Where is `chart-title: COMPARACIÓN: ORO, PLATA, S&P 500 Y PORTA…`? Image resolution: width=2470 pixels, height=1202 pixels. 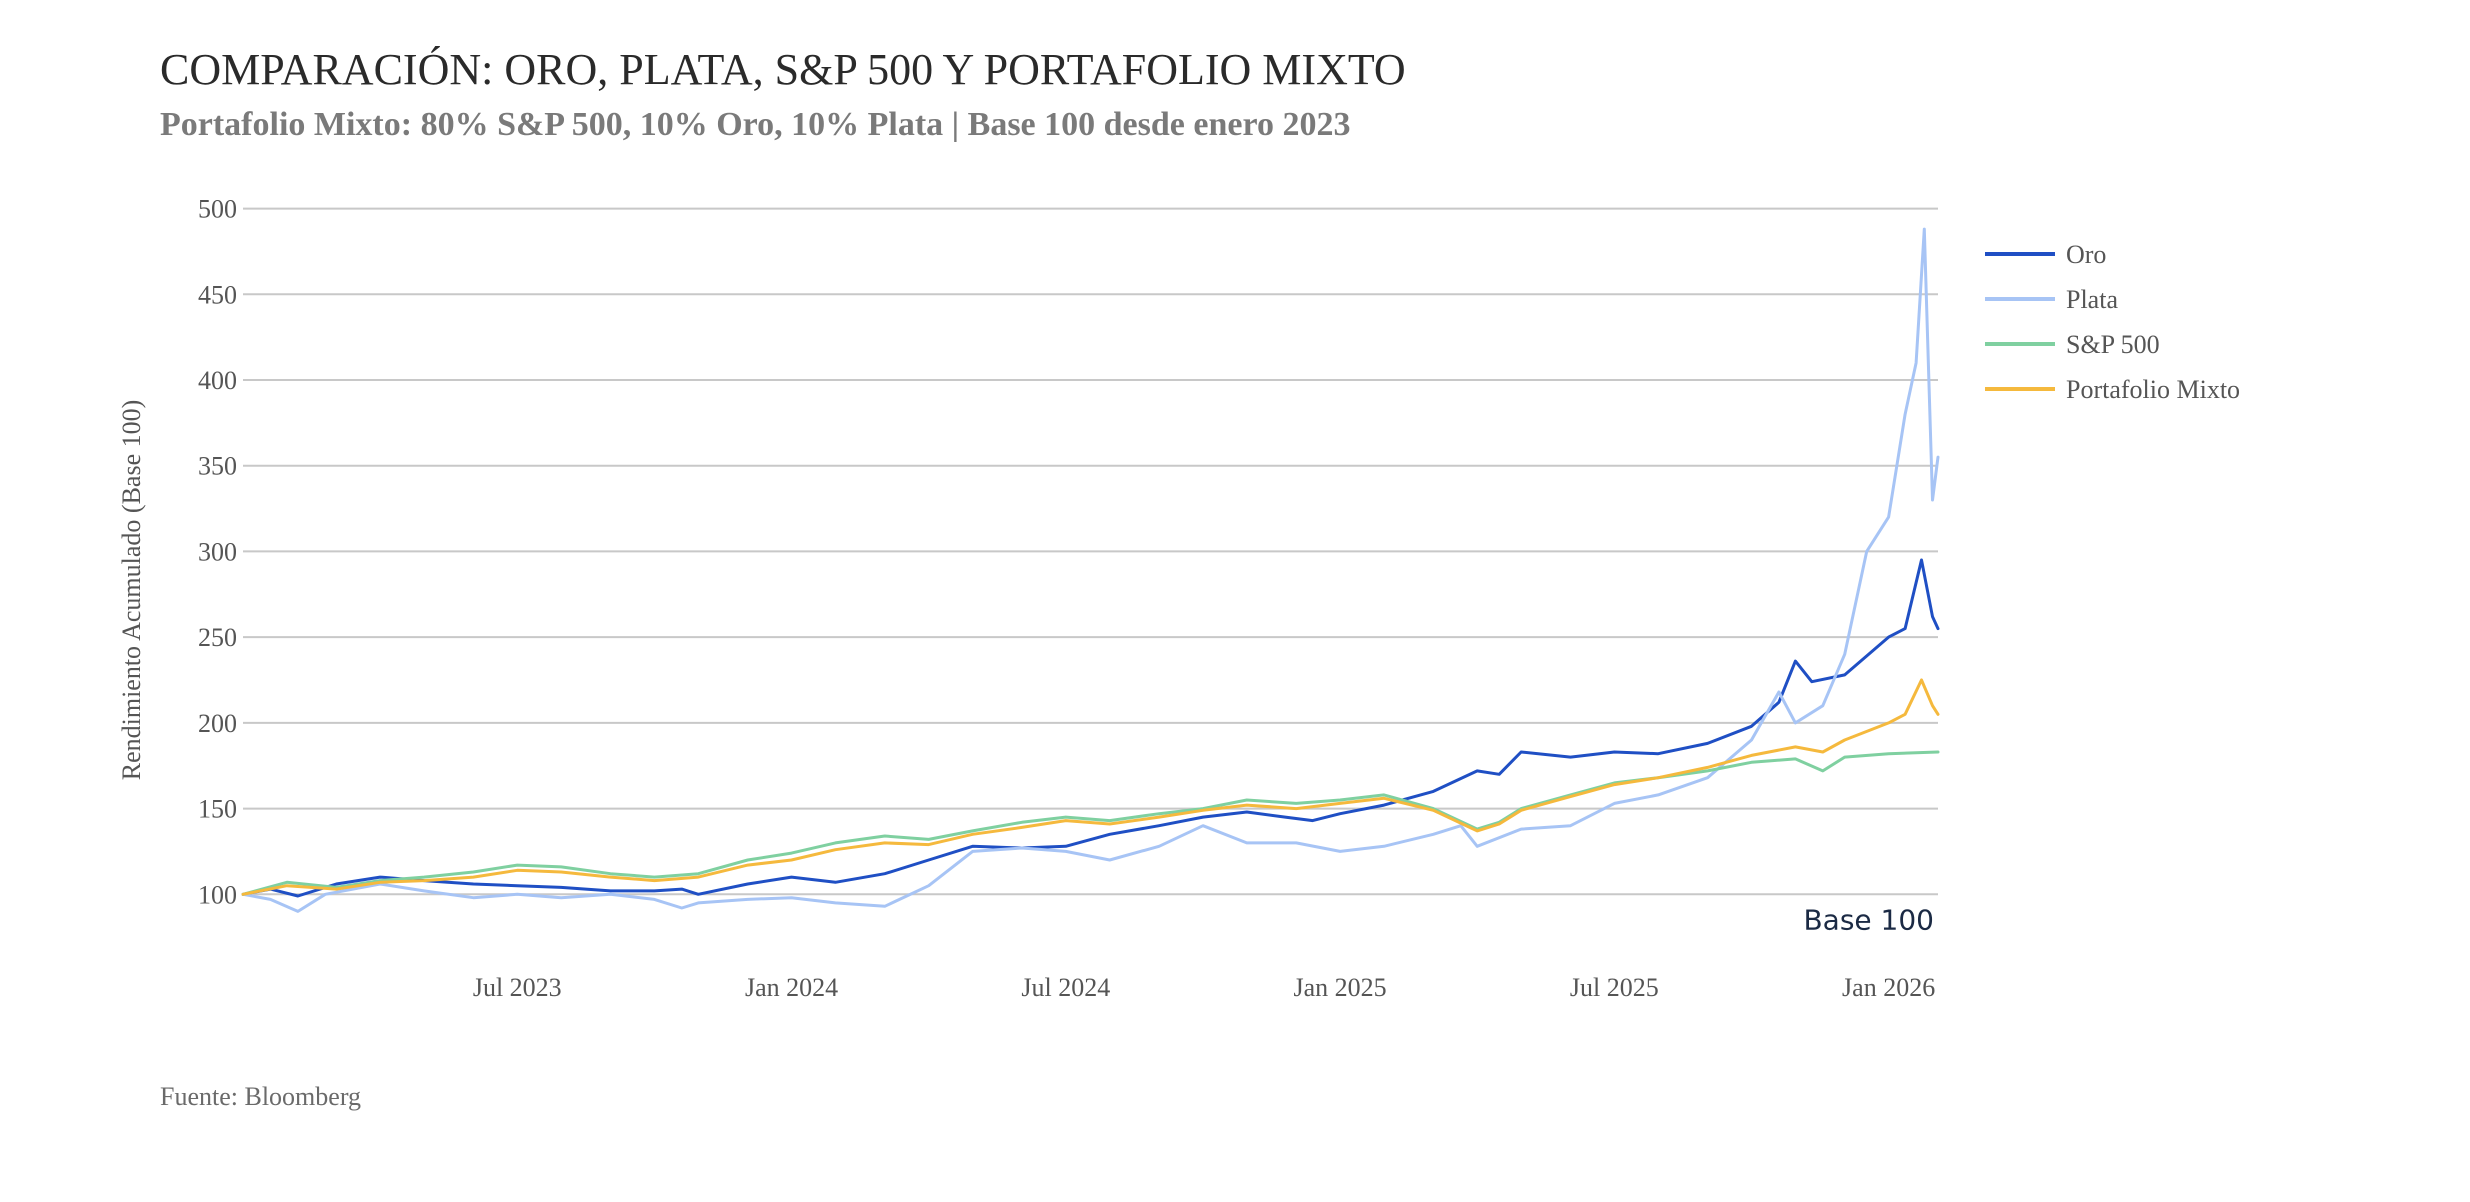 chart-title: COMPARACIÓN: ORO, PLATA, S&P 500 Y PORTA… is located at coordinates (783, 69).